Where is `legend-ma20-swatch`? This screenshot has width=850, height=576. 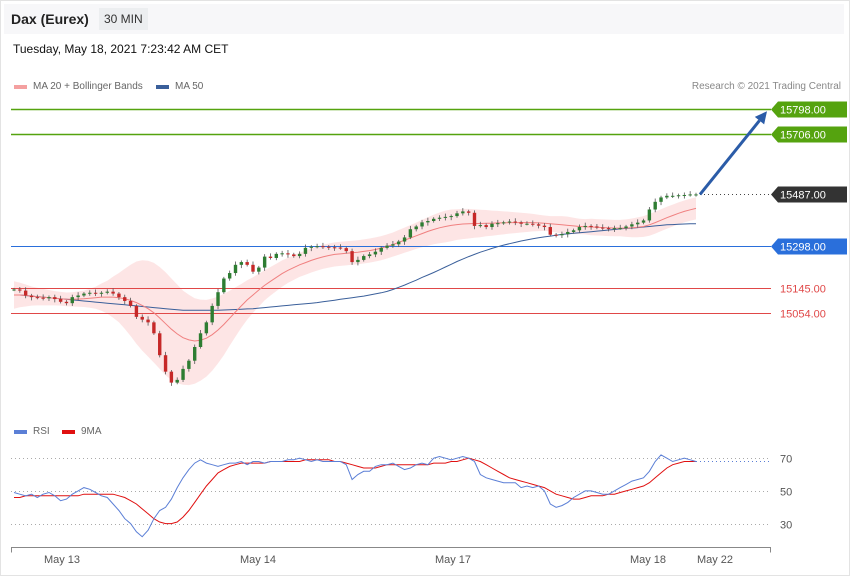 legend-ma20-swatch is located at coordinates (20, 86).